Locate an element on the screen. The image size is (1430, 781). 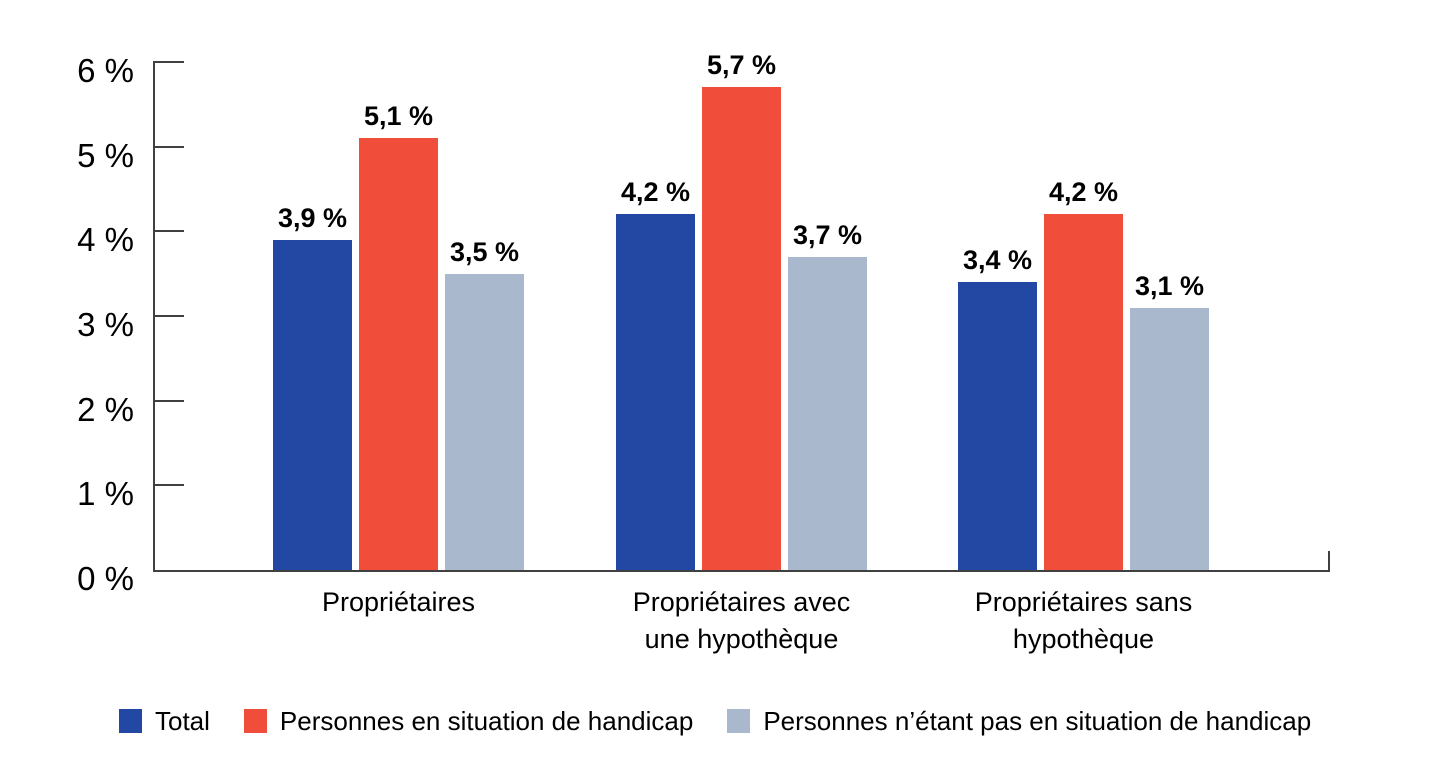
legend-label: Personnes en situation de handicap is located at coordinates (486, 721).